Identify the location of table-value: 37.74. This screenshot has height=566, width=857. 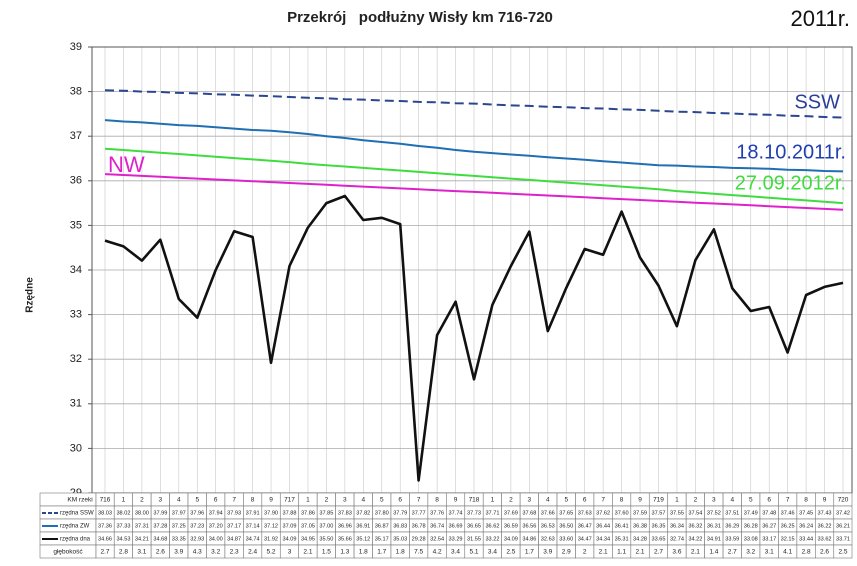
(456, 513).